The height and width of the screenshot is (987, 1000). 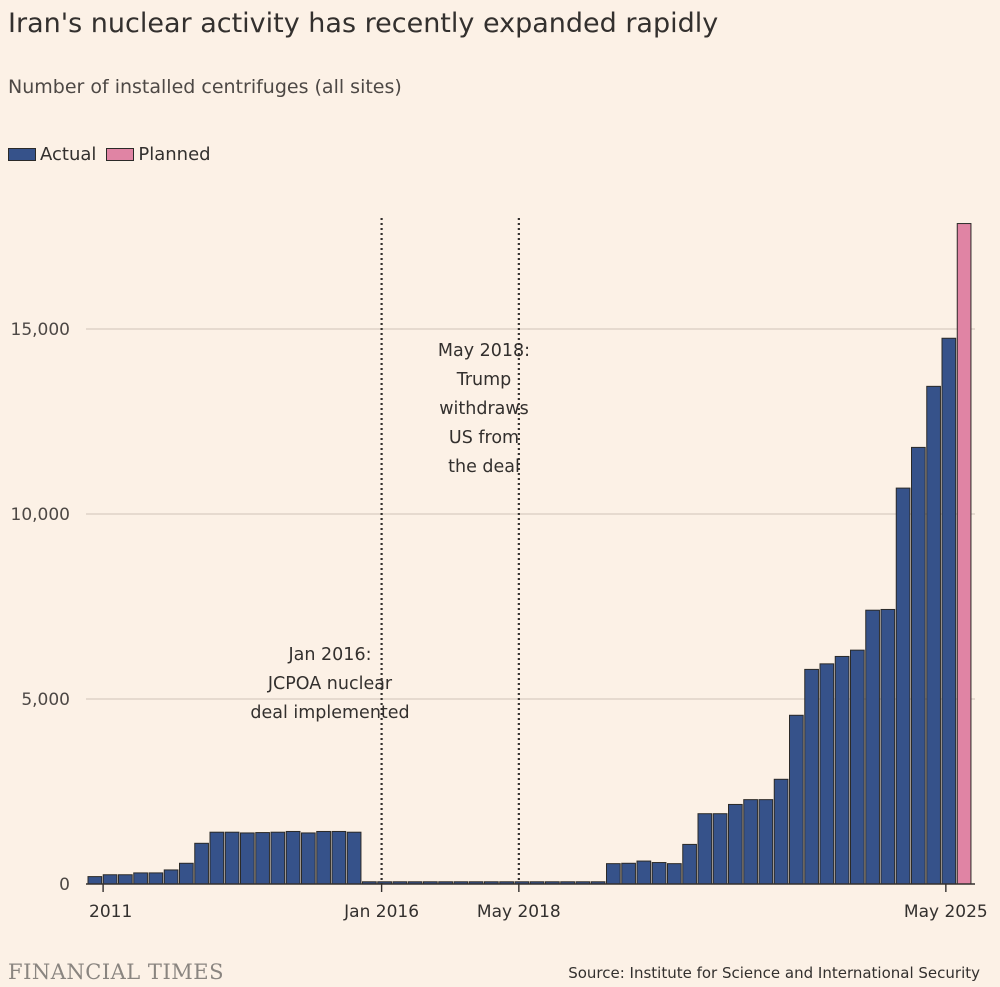 I want to click on legend-item-actual: Actual, so click(x=52, y=154).